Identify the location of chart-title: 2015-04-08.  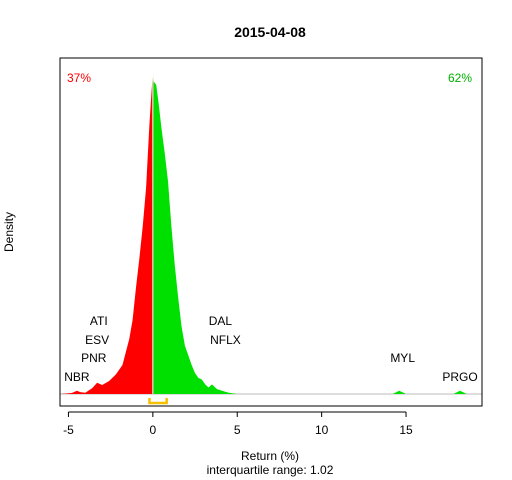
(270, 32).